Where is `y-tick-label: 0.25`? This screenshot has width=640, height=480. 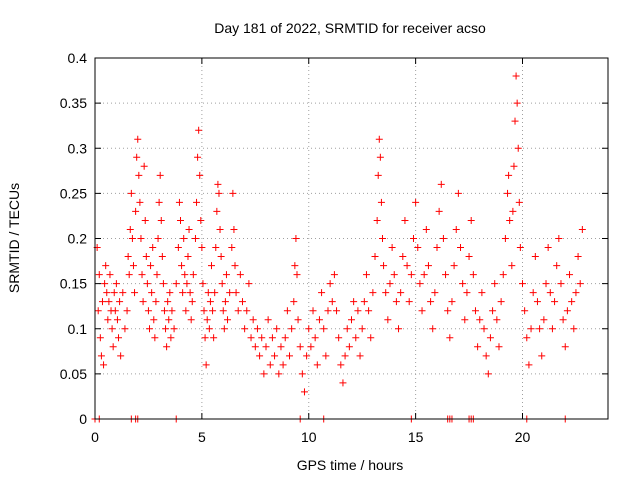 y-tick-label: 0.25 is located at coordinates (73, 193).